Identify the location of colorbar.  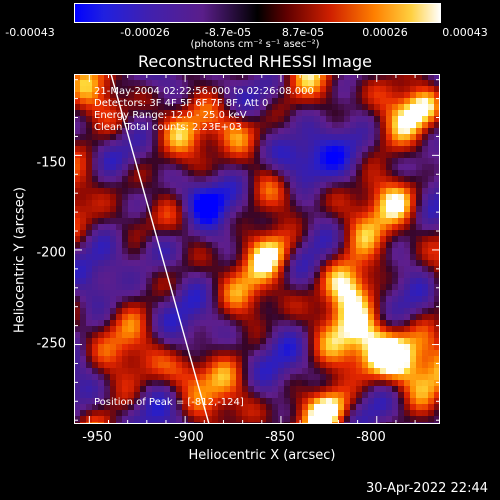
(257, 13).